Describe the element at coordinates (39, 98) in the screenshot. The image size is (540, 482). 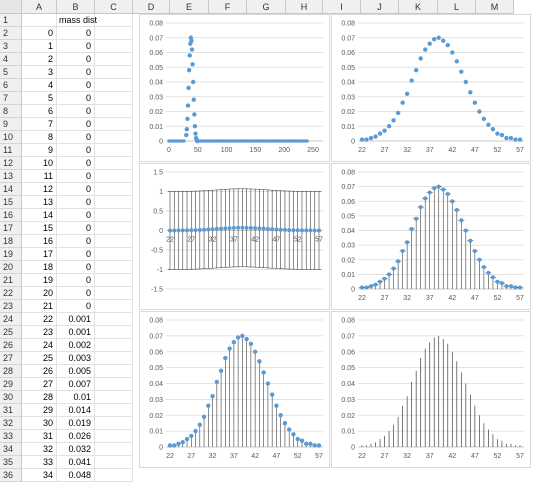
I see `cell-a: 5` at that location.